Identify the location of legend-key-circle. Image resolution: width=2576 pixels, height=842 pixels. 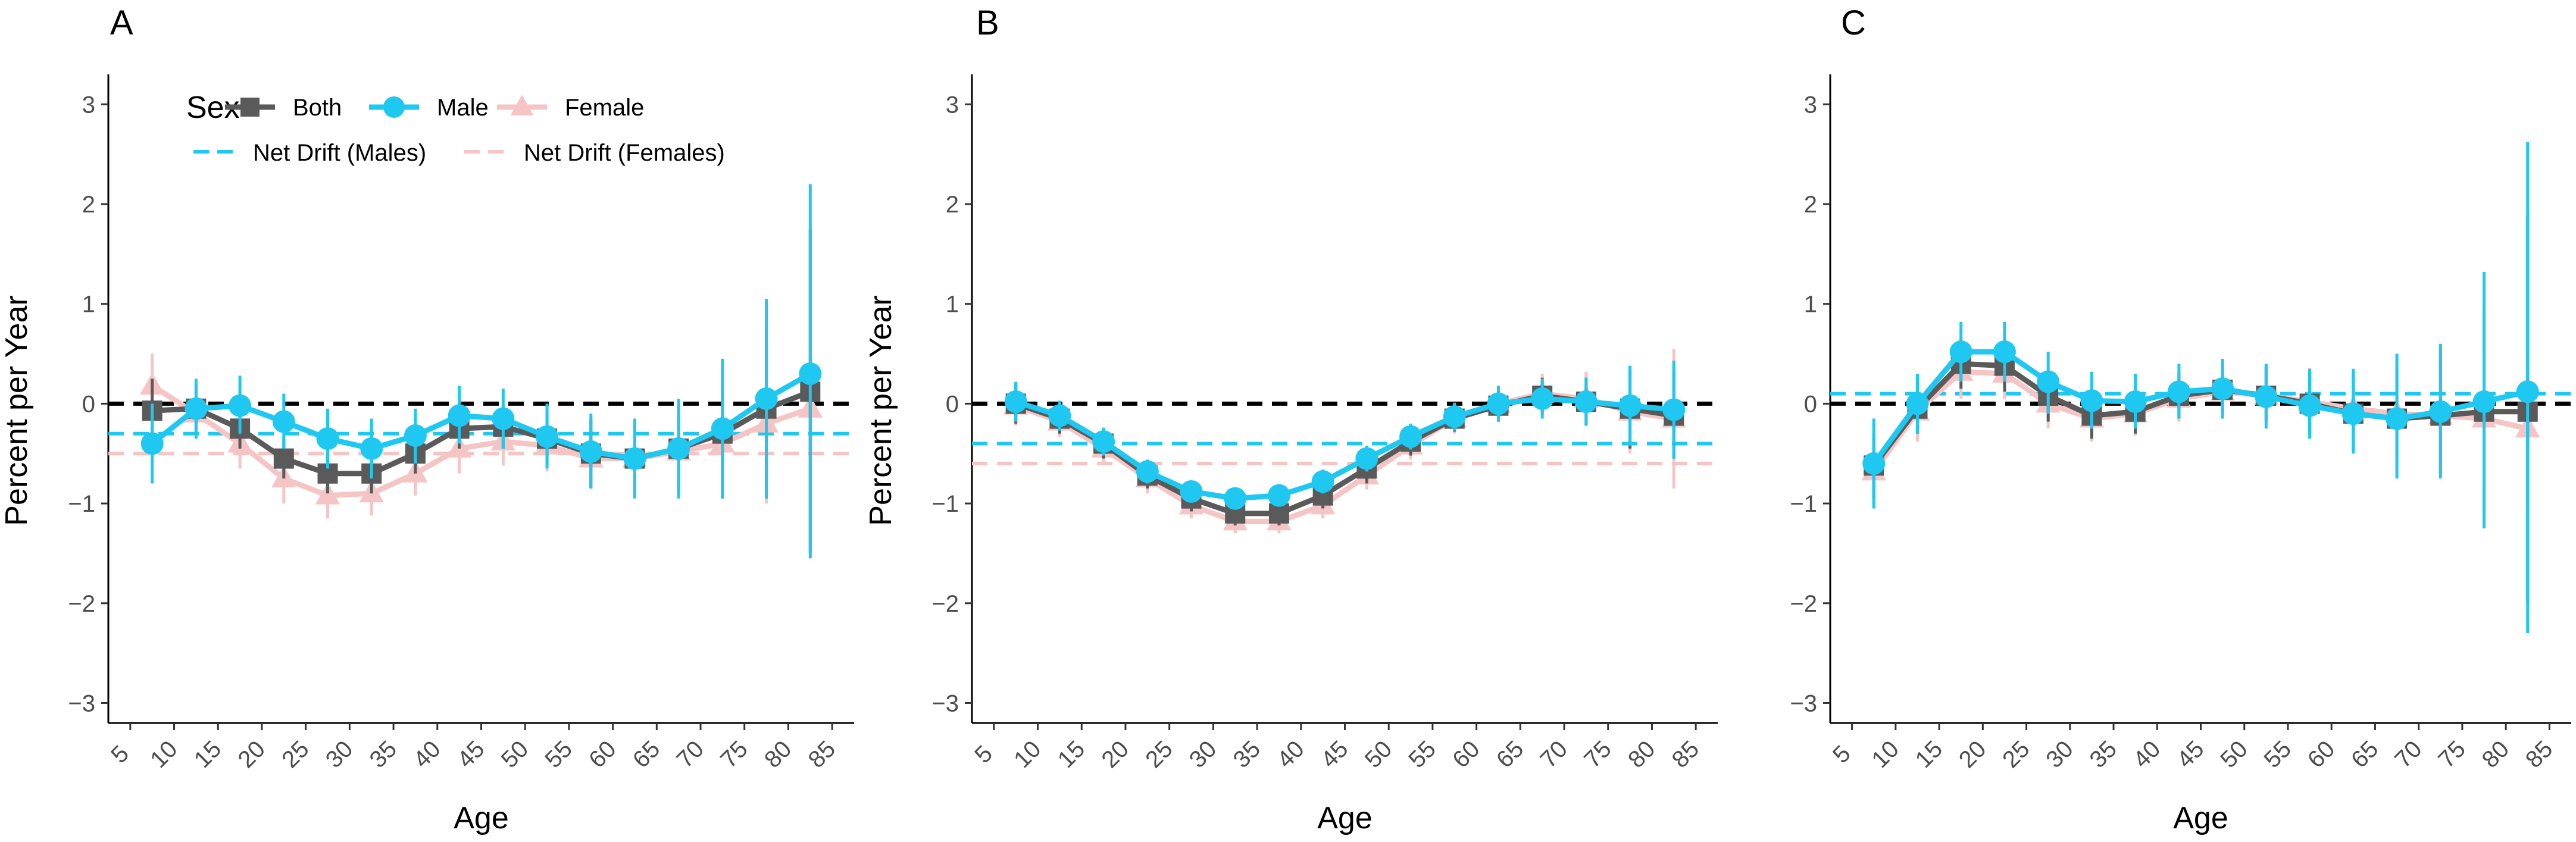
(394, 107).